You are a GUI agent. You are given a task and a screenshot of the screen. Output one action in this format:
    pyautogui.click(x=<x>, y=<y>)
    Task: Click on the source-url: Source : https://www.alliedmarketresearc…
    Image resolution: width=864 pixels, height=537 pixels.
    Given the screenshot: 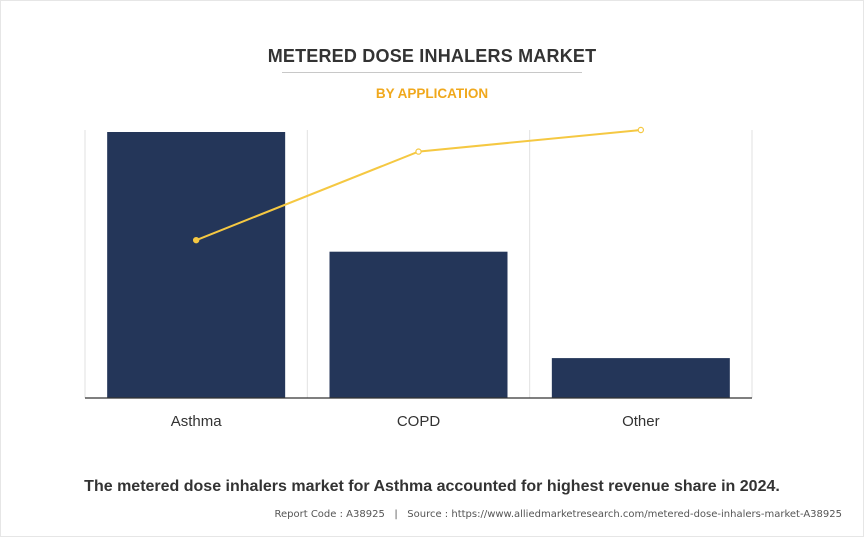 What is the action you would take?
    pyautogui.click(x=624, y=514)
    